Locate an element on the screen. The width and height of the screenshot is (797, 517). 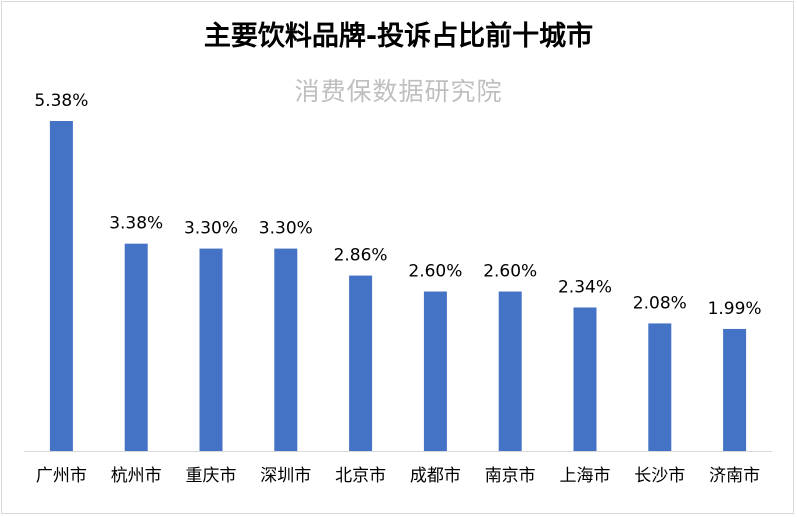
x-tick-labels-group: 广州市 杭州市 重庆市 深圳市 北京市 成都市 南京市 上海市 长沙市 济南市 is located at coordinates (398, 476).